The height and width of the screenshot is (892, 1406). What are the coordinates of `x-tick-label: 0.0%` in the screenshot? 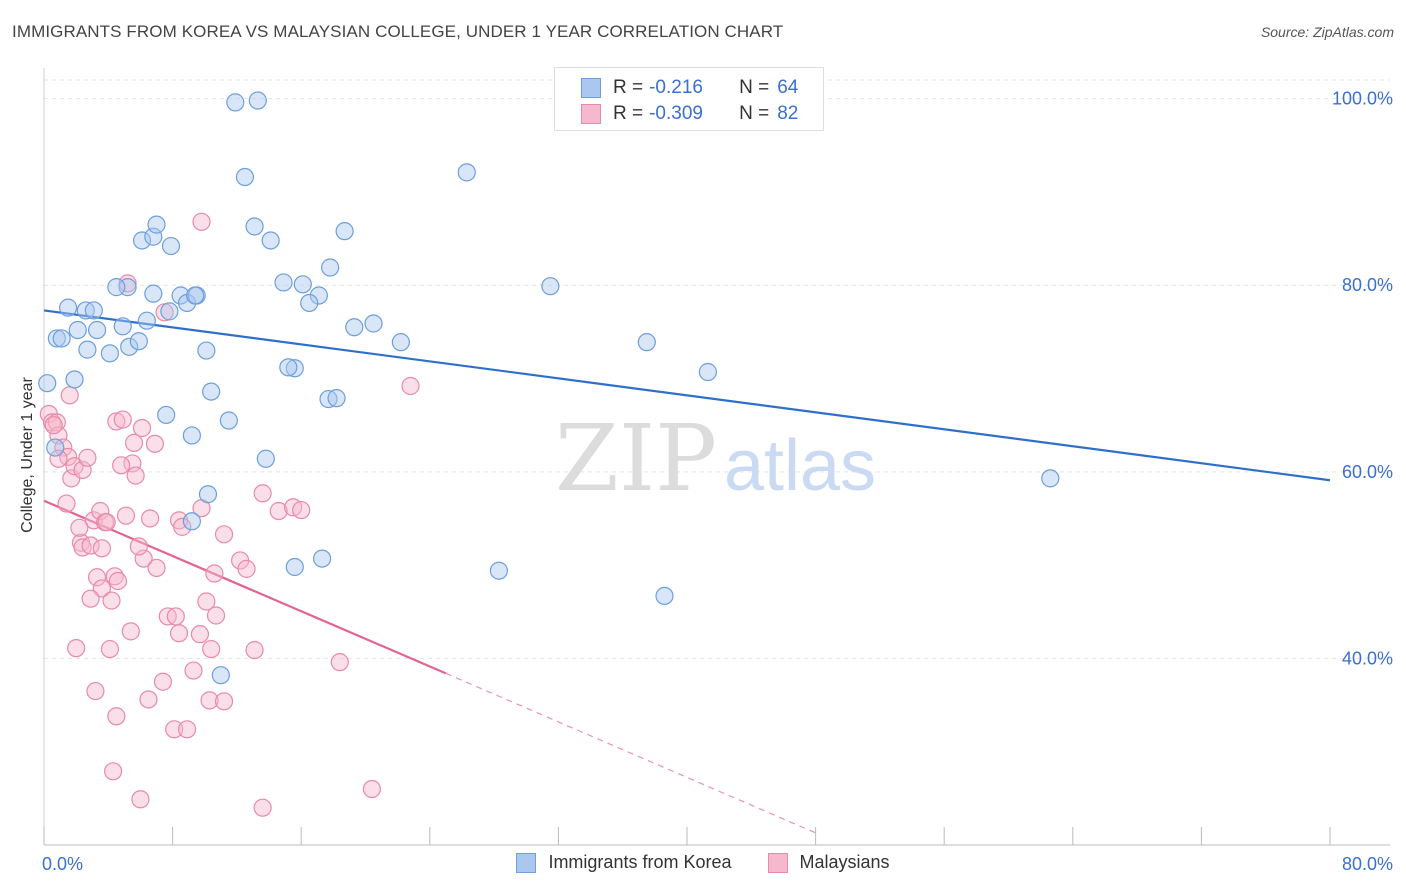 It's located at (62, 864).